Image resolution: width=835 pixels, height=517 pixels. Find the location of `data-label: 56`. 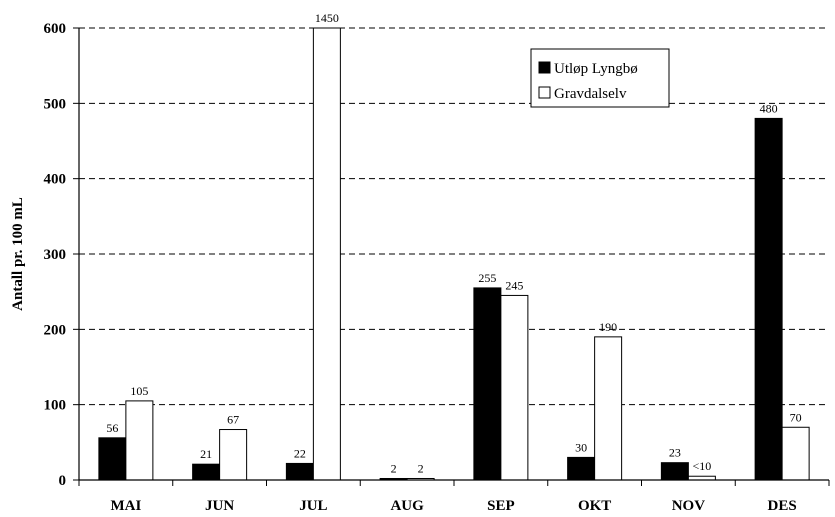

data-label: 56 is located at coordinates (112, 428).